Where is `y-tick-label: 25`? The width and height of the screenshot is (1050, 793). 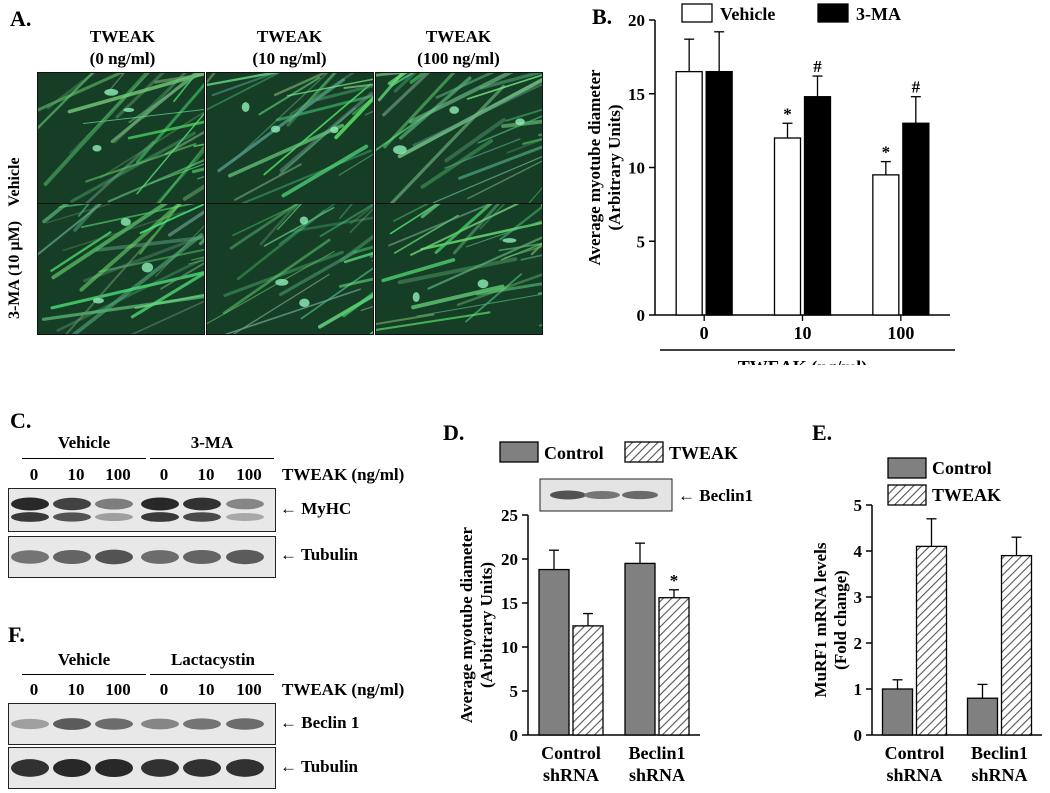
y-tick-label: 25 is located at coordinates (509, 515).